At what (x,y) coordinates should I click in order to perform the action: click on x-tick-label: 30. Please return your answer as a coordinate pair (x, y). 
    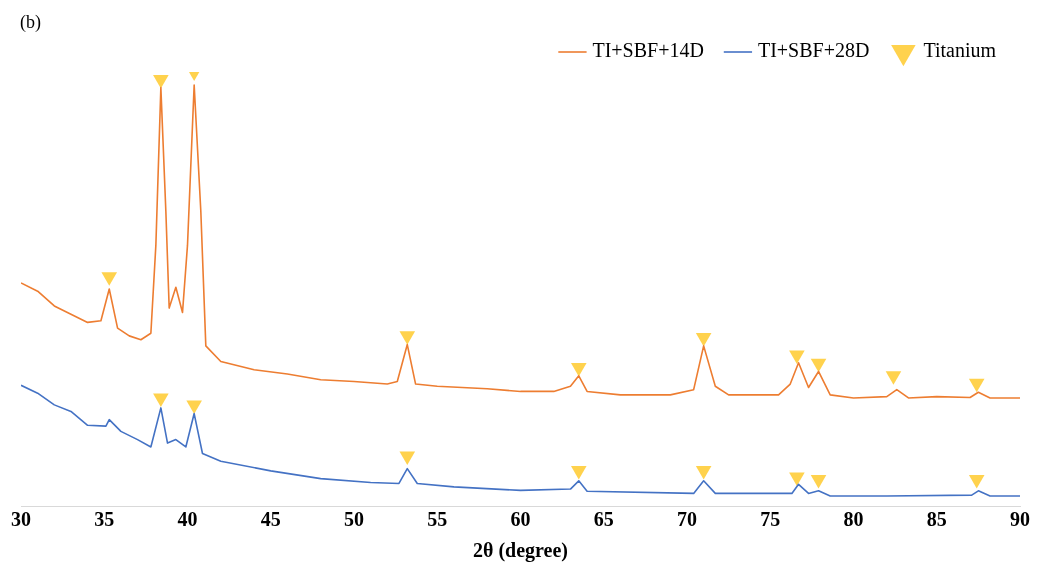
    Looking at the image, I should click on (21, 519).